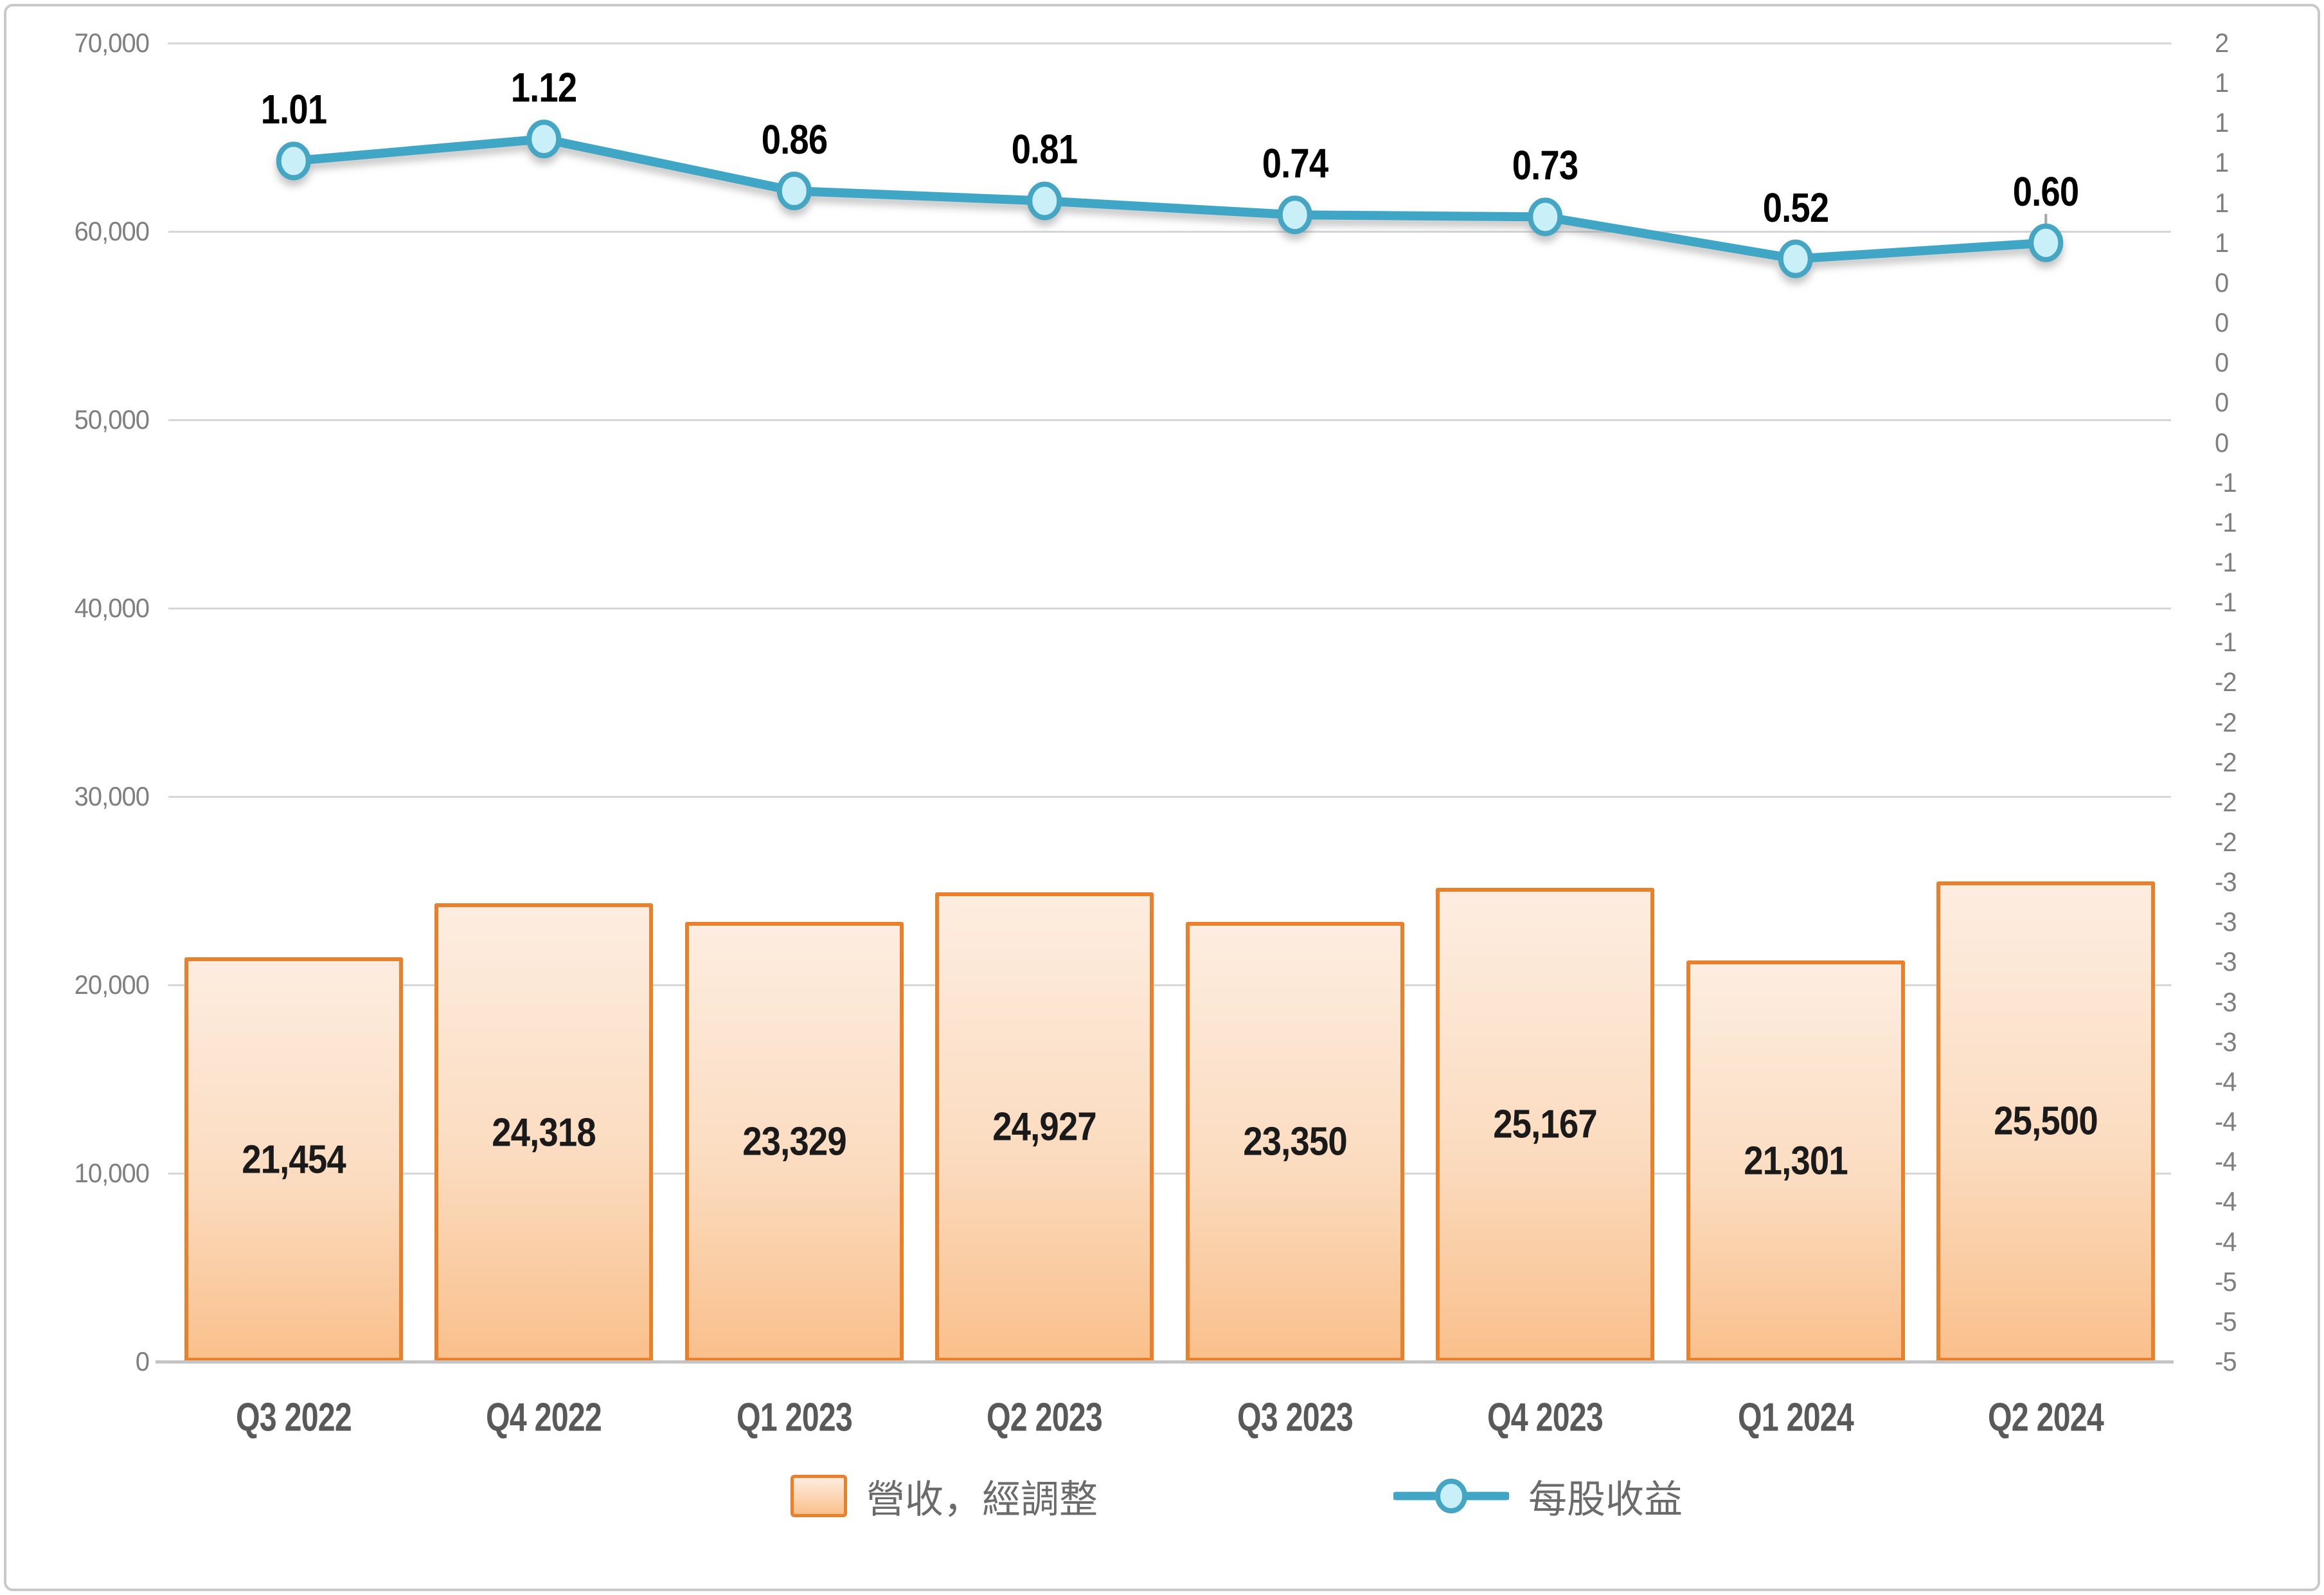  What do you see at coordinates (1545, 1417) in the screenshot?
I see `x-axis-category-label: Q4 2023` at bounding box center [1545, 1417].